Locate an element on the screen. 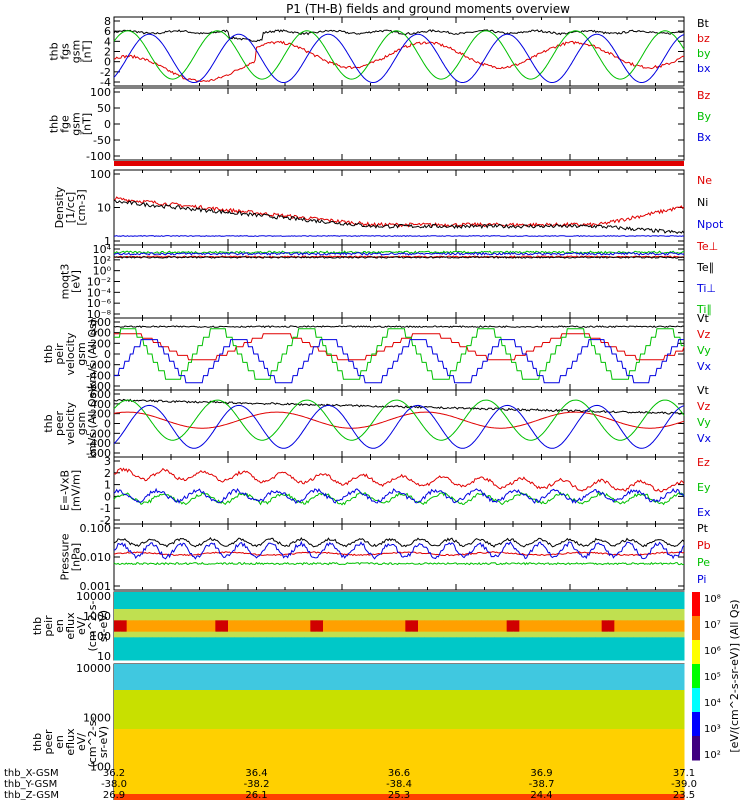 Image resolution: width=750 pixels, height=800 pixels. xaxis-tick-z: 26.9 is located at coordinates (114, 795).